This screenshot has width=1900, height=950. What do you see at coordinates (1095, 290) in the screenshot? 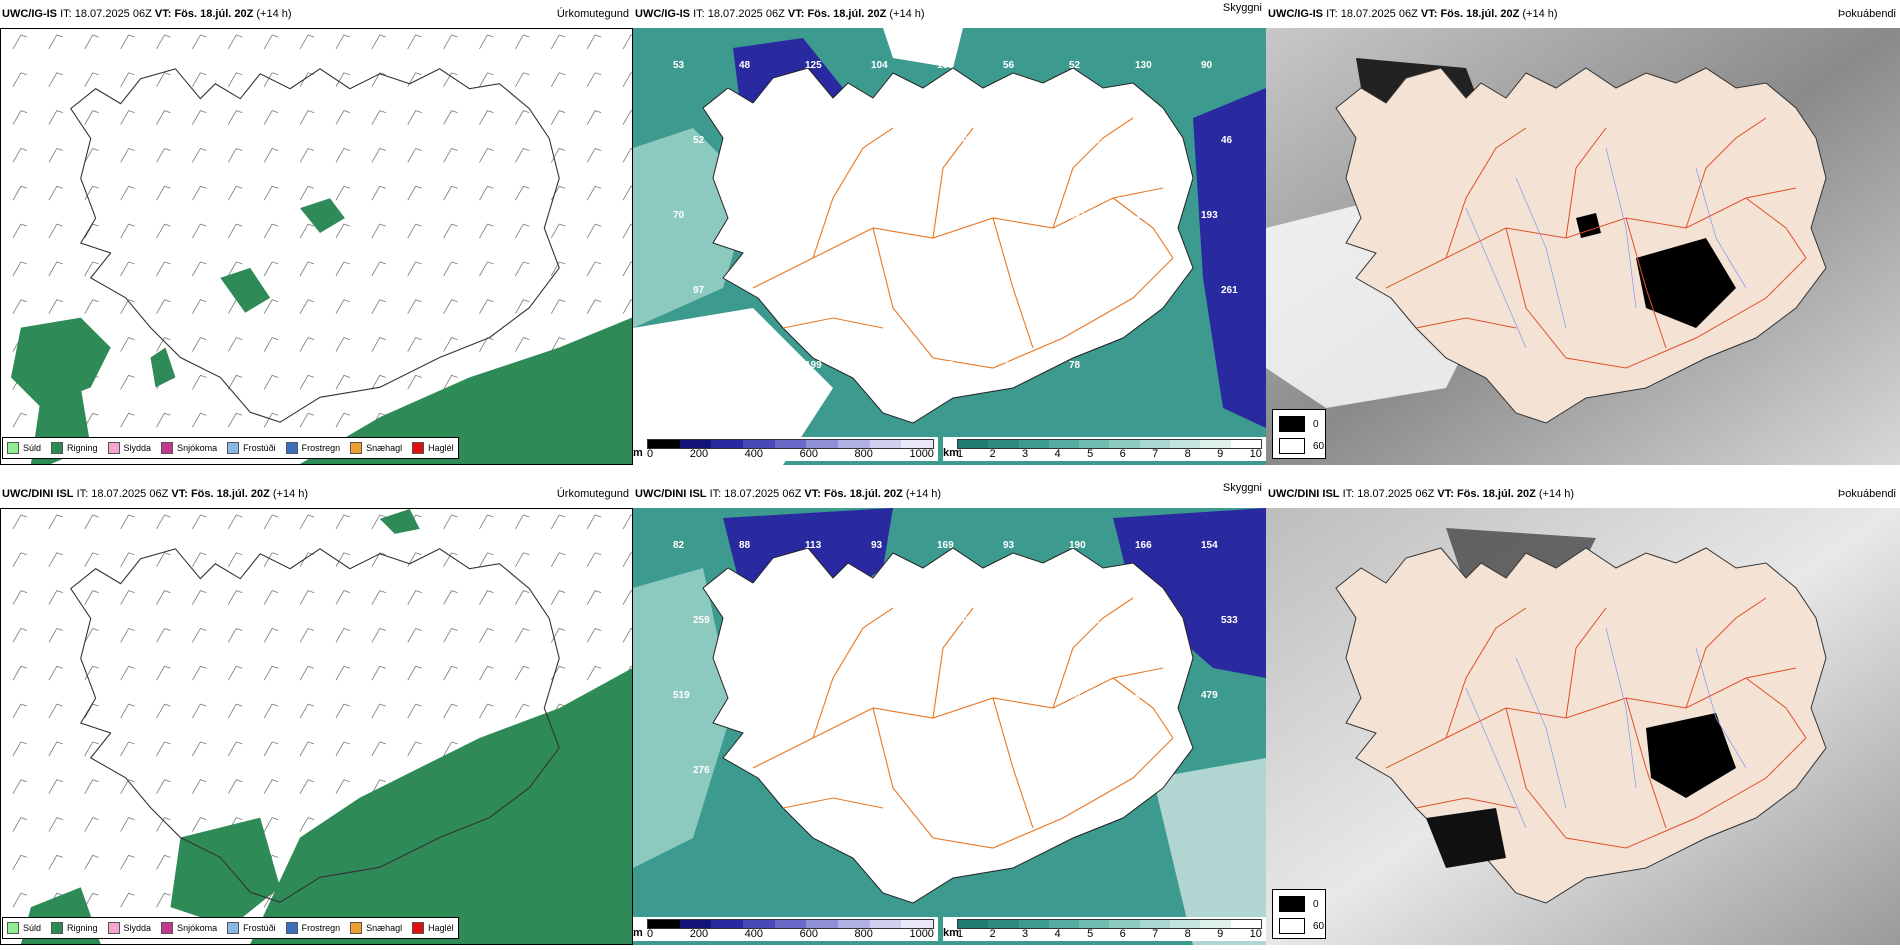
I see `visibility-label: 96` at bounding box center [1095, 290].